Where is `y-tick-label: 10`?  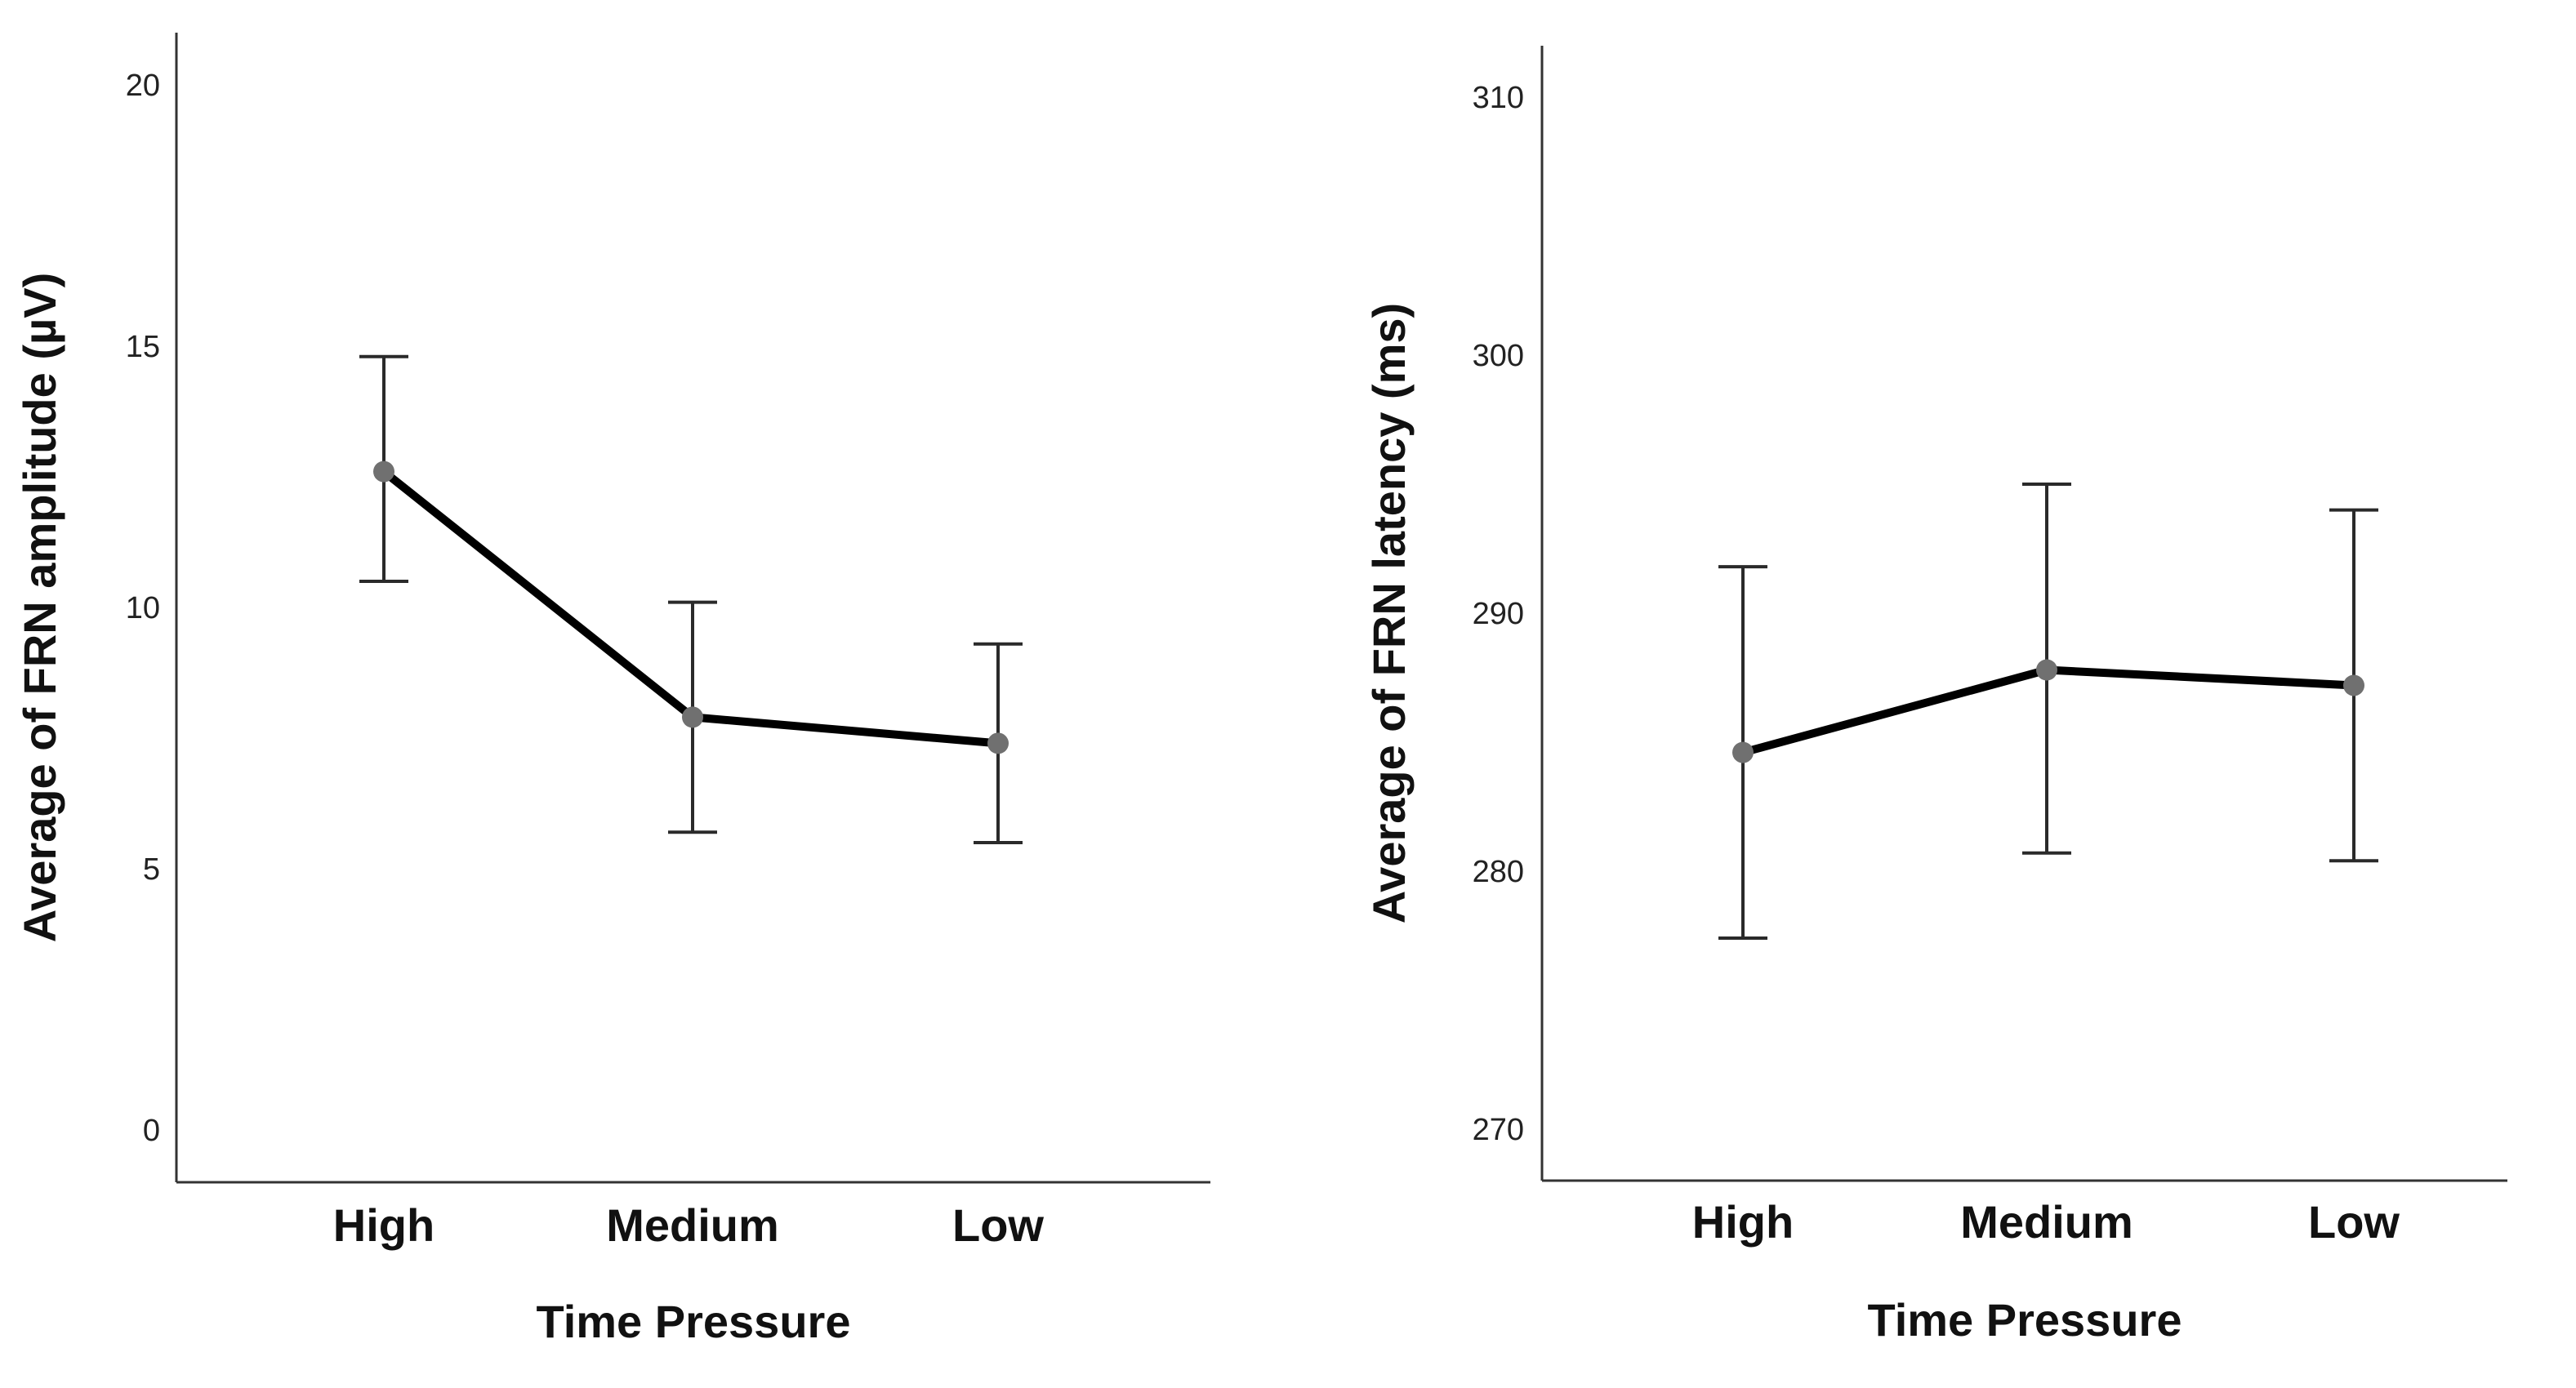
y-tick-label: 10 is located at coordinates (143, 608).